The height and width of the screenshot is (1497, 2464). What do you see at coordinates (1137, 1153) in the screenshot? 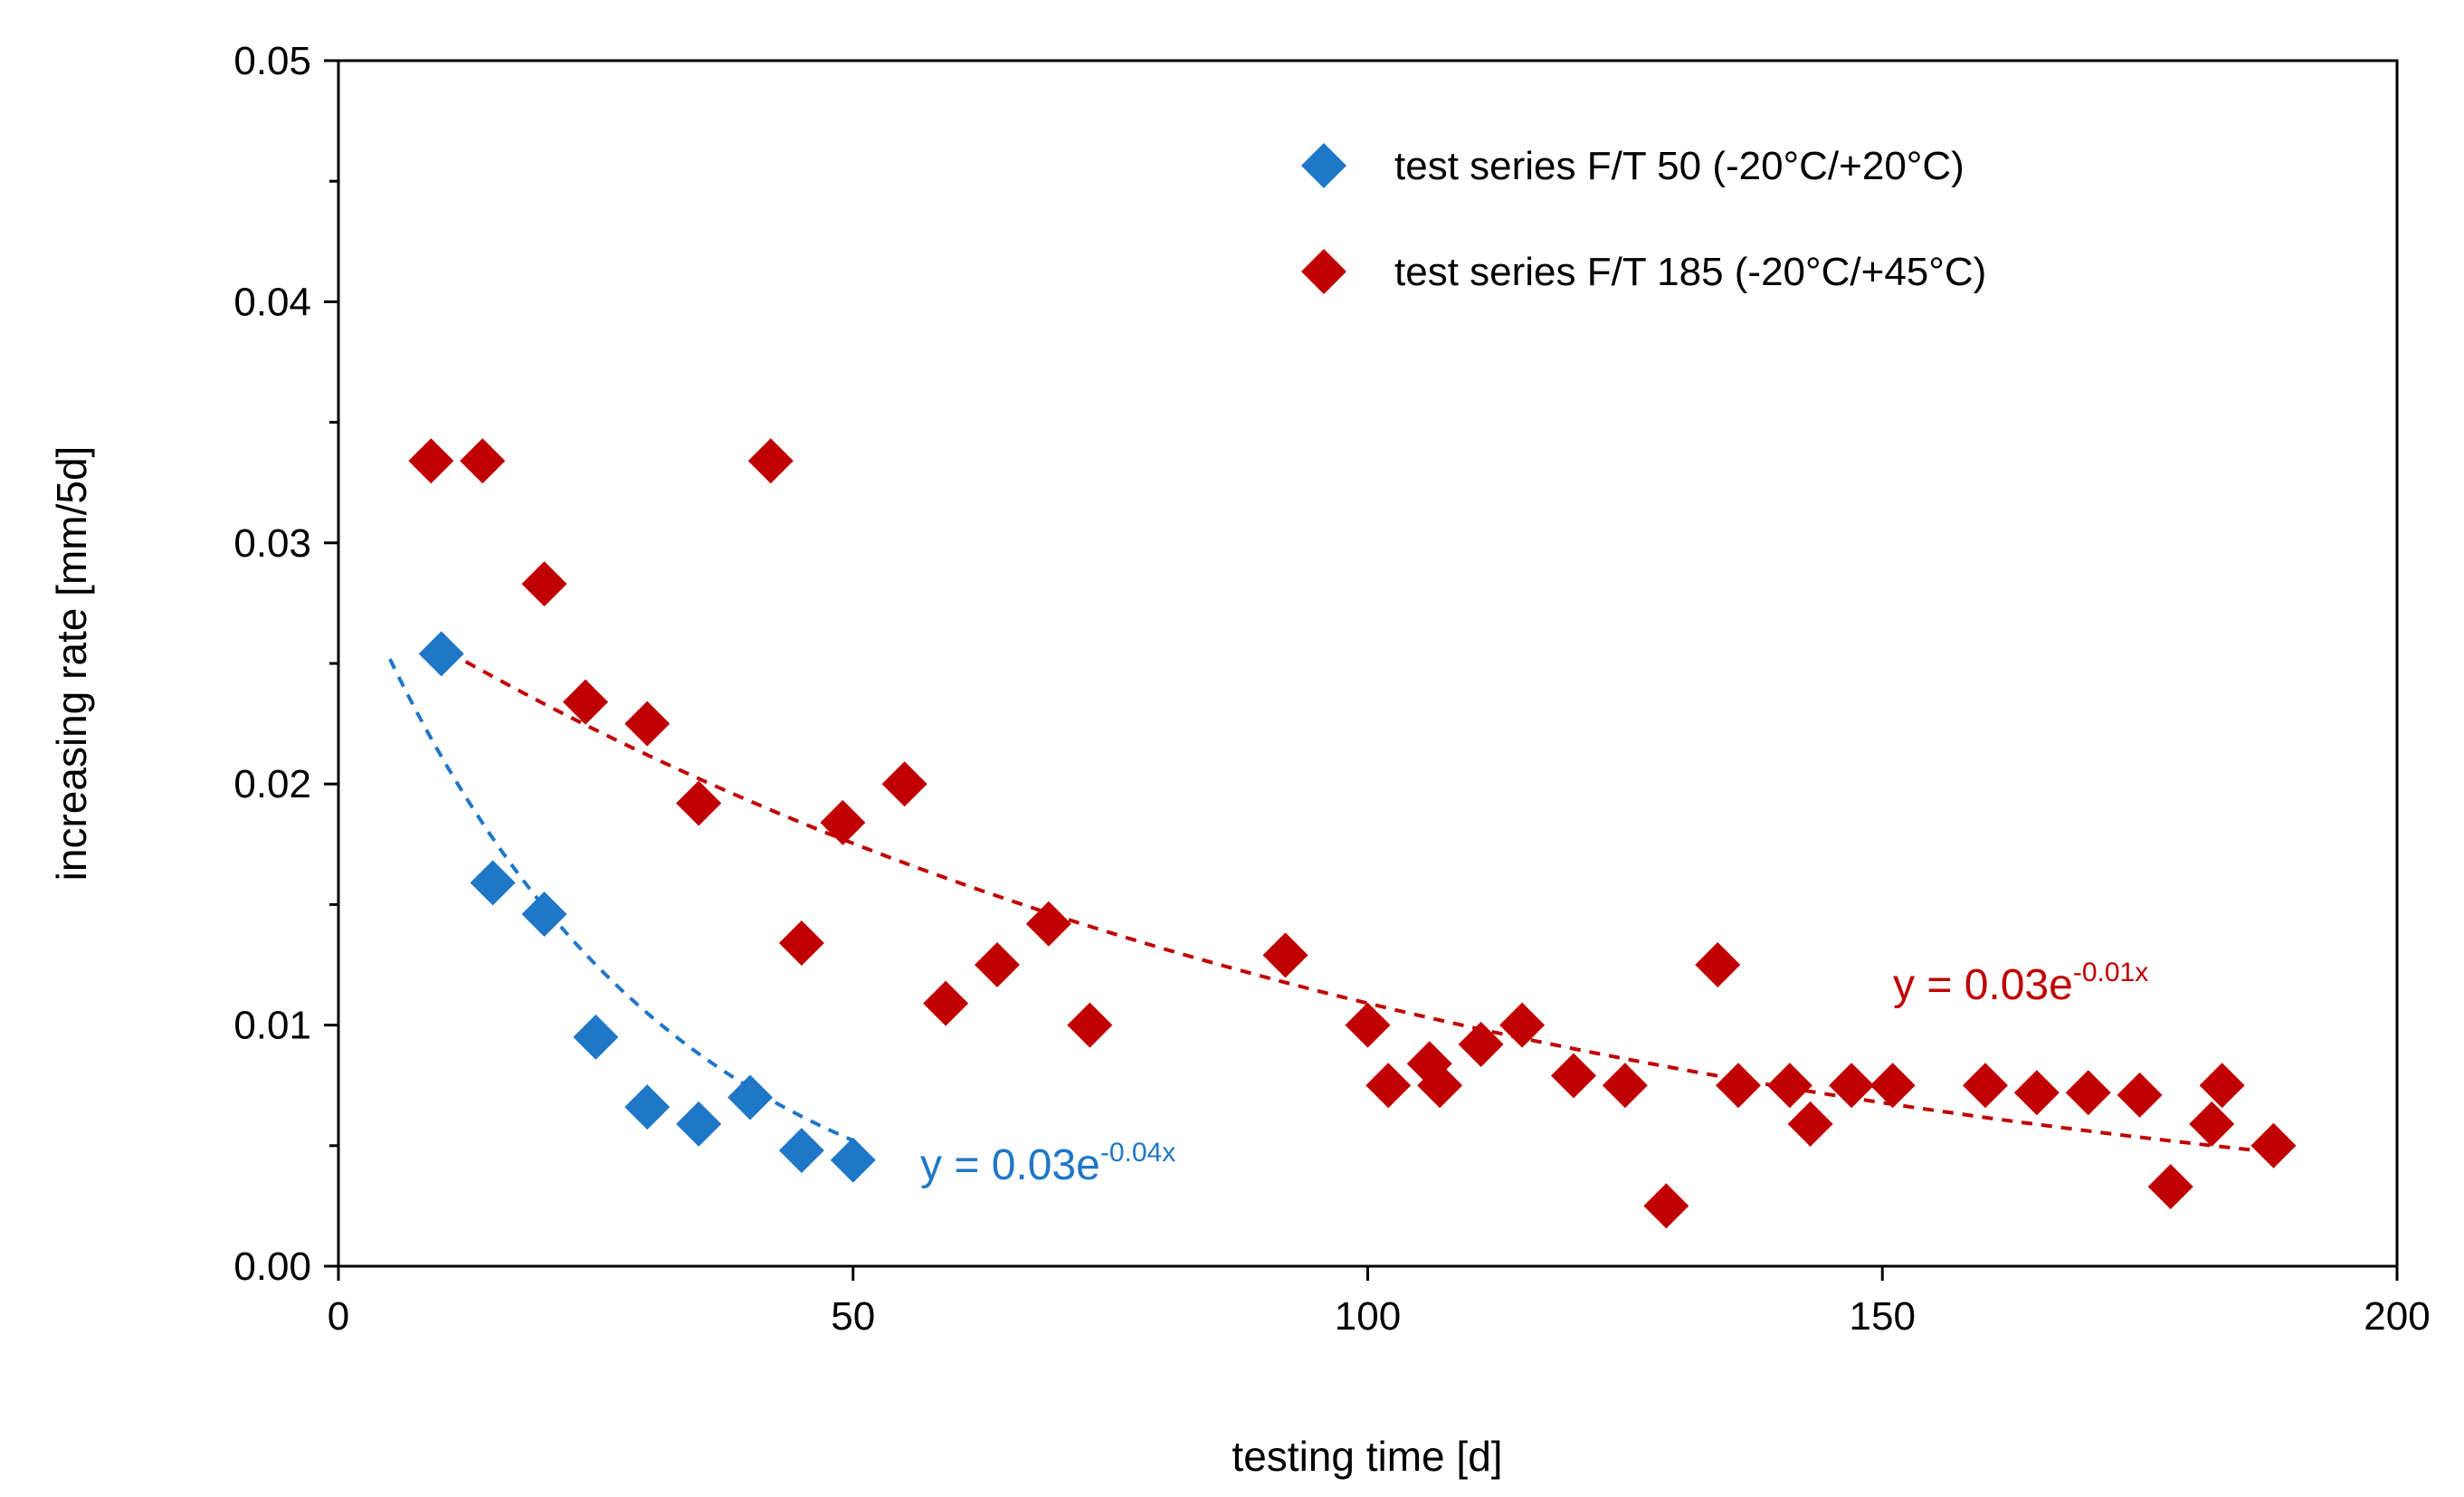
I see `trendline-equation-exponent: -0.04x` at bounding box center [1137, 1153].